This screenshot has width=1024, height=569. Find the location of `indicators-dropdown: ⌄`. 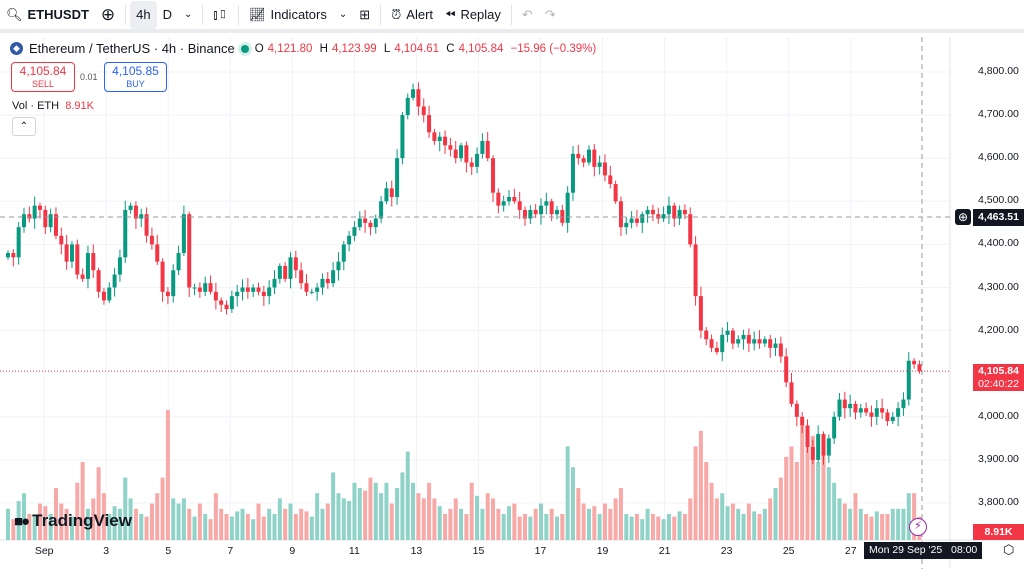

indicators-dropdown: ⌄ is located at coordinates (343, 15).